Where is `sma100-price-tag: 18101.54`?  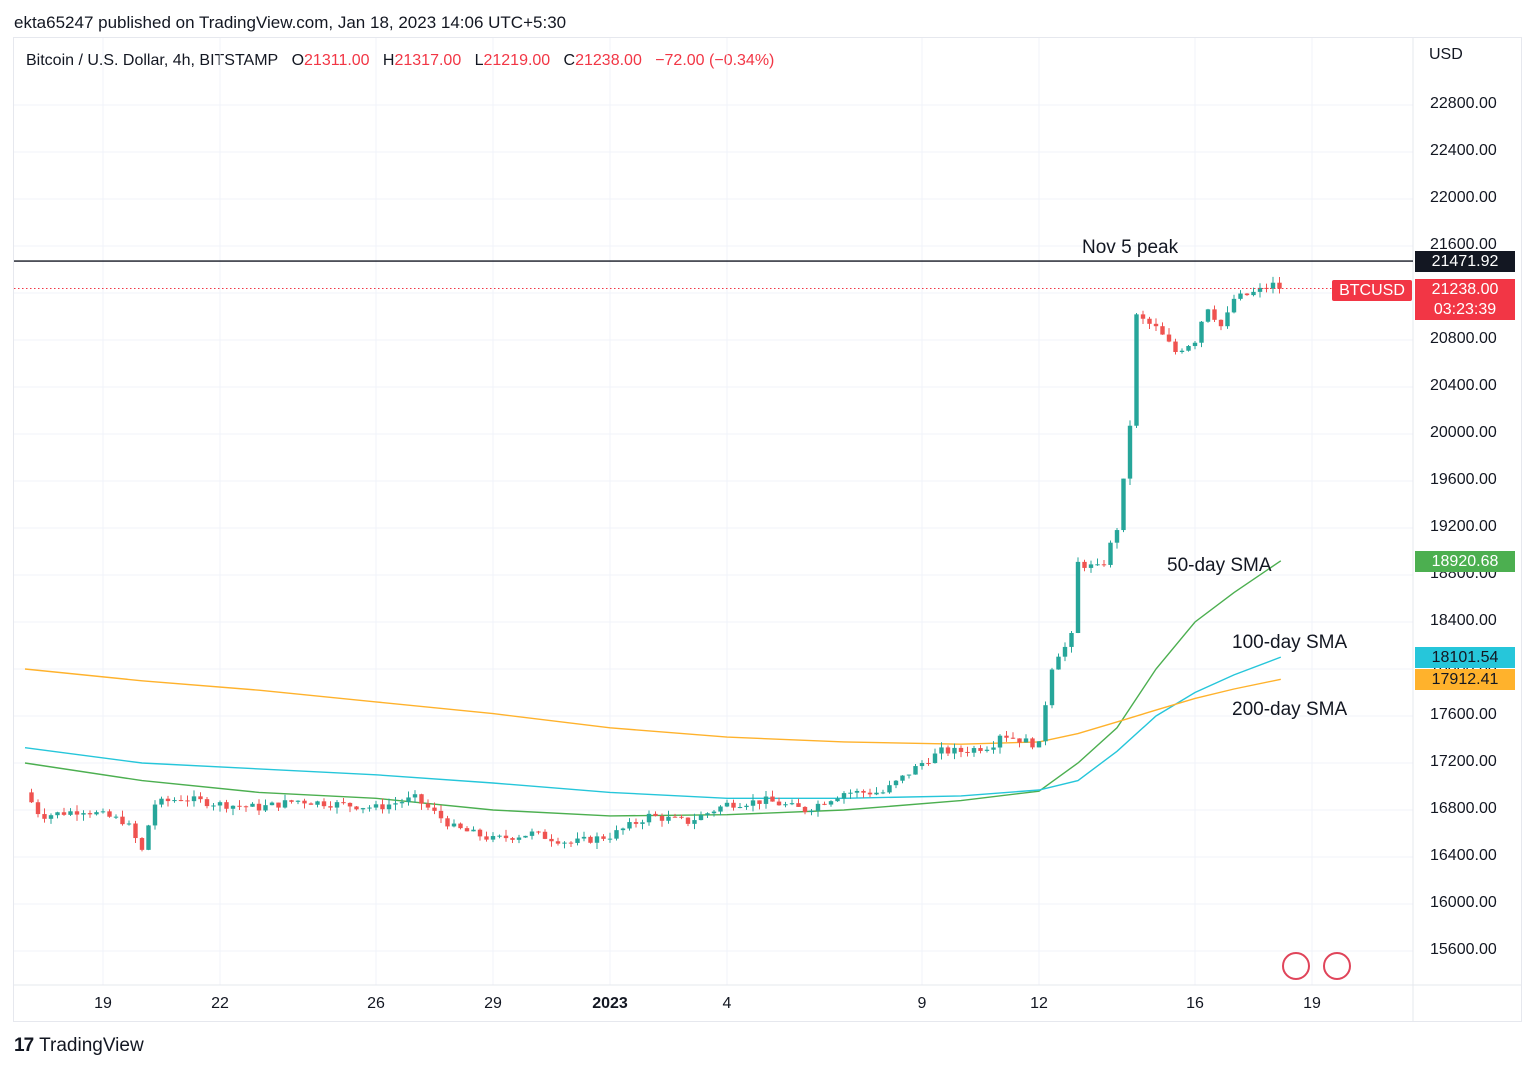
sma100-price-tag: 18101.54 is located at coordinates (1465, 658).